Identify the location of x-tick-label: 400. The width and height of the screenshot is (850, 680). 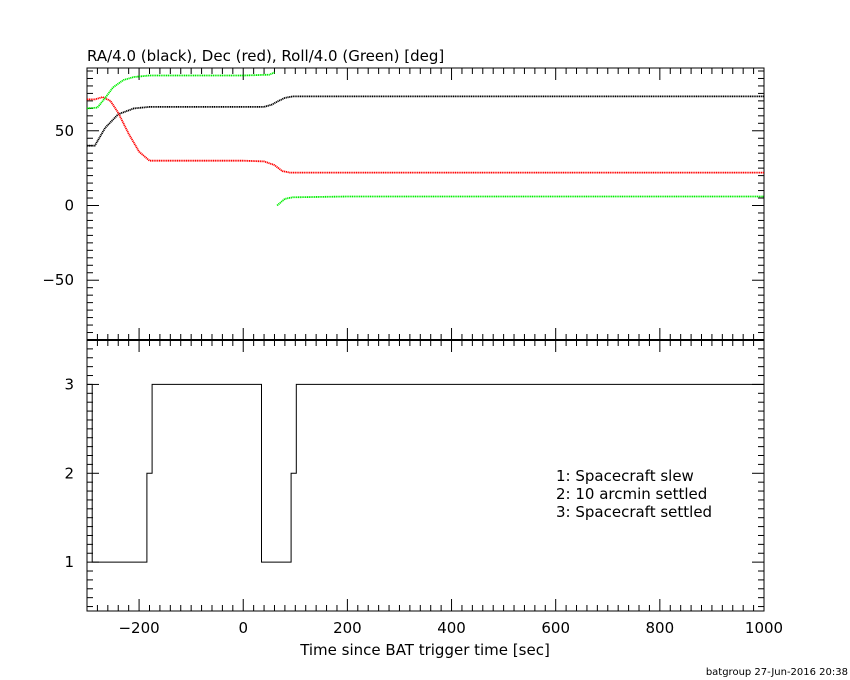
(451, 628).